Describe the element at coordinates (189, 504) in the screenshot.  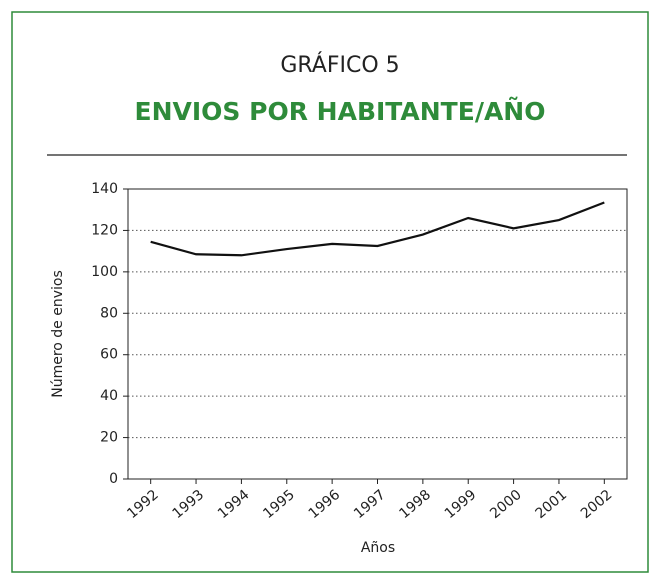
I see `x-tick-label: 1993` at that location.